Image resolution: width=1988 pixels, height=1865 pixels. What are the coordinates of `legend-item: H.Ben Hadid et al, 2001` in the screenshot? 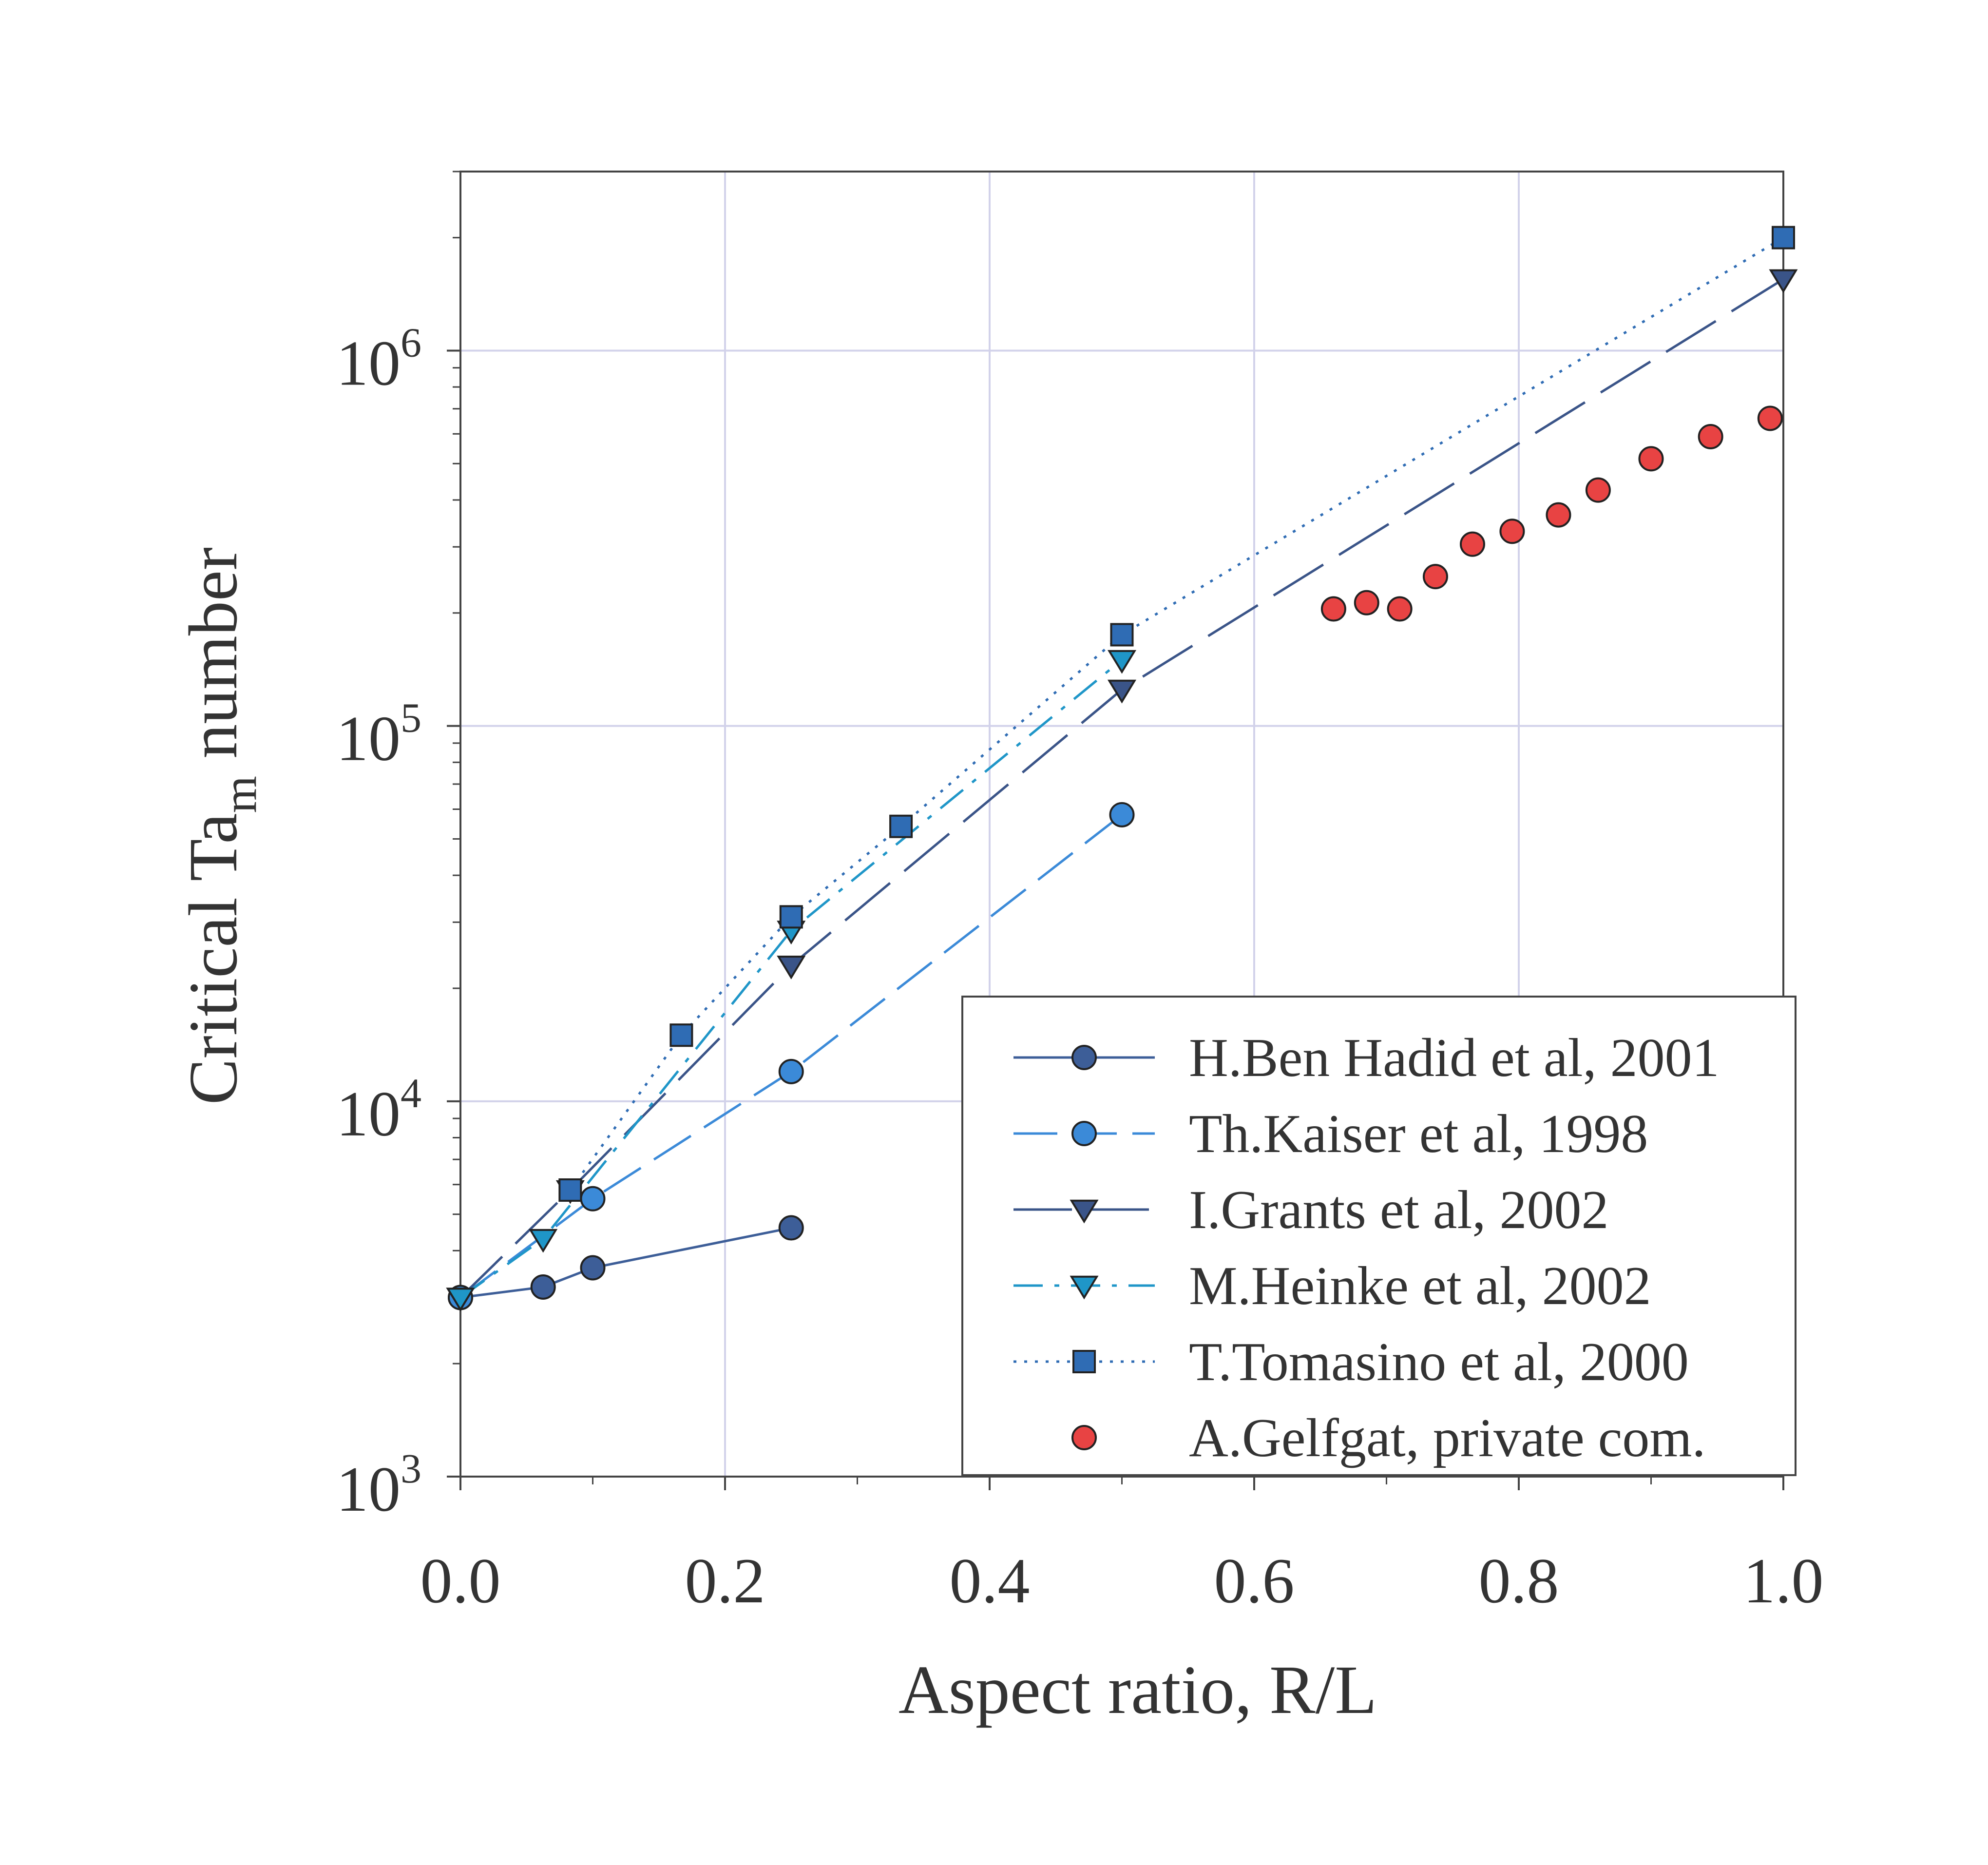 It's located at (1366, 1058).